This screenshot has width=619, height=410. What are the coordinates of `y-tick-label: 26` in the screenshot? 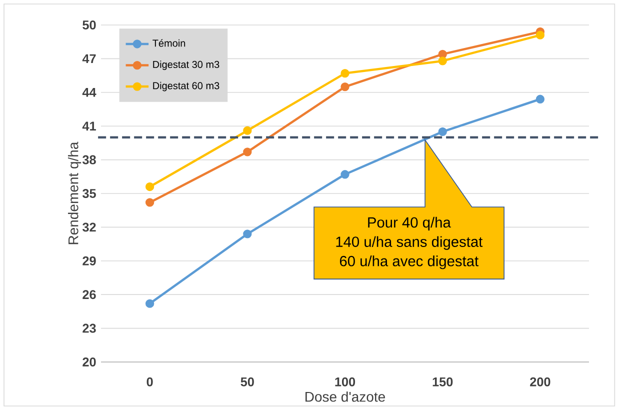 It's located at (89, 295).